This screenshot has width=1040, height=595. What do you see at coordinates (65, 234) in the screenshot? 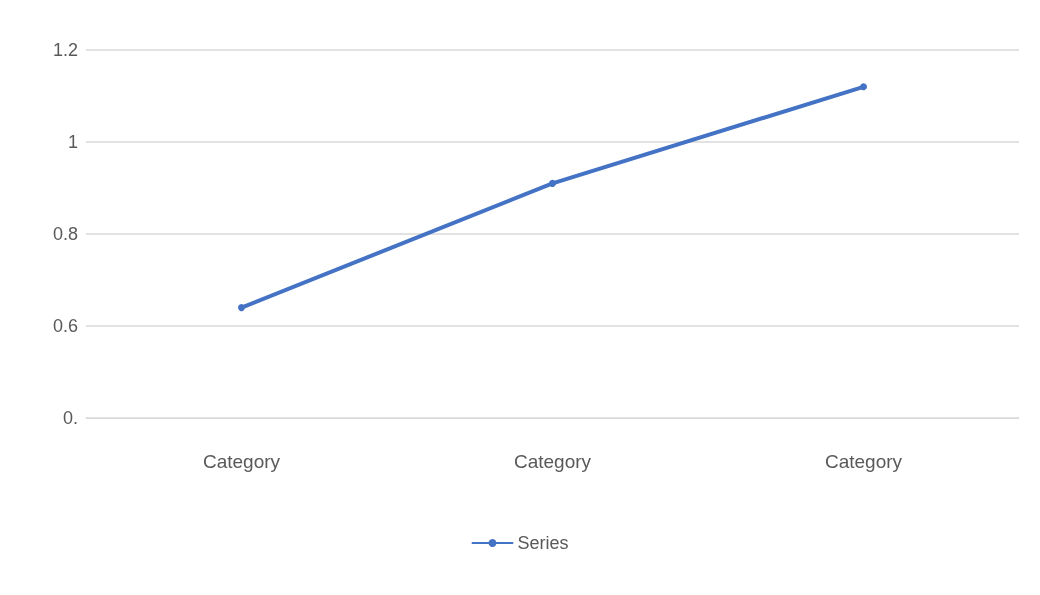
I see `y-tick-label: 0.8` at bounding box center [65, 234].